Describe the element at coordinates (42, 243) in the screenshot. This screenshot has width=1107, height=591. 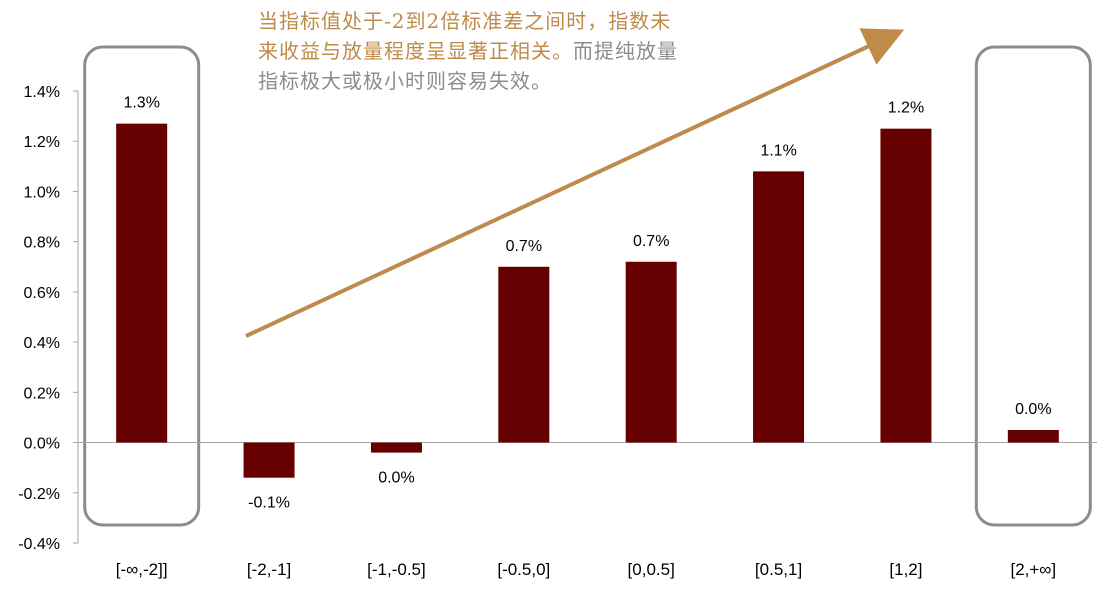
I see `y-tick-label: 0.8%` at that location.